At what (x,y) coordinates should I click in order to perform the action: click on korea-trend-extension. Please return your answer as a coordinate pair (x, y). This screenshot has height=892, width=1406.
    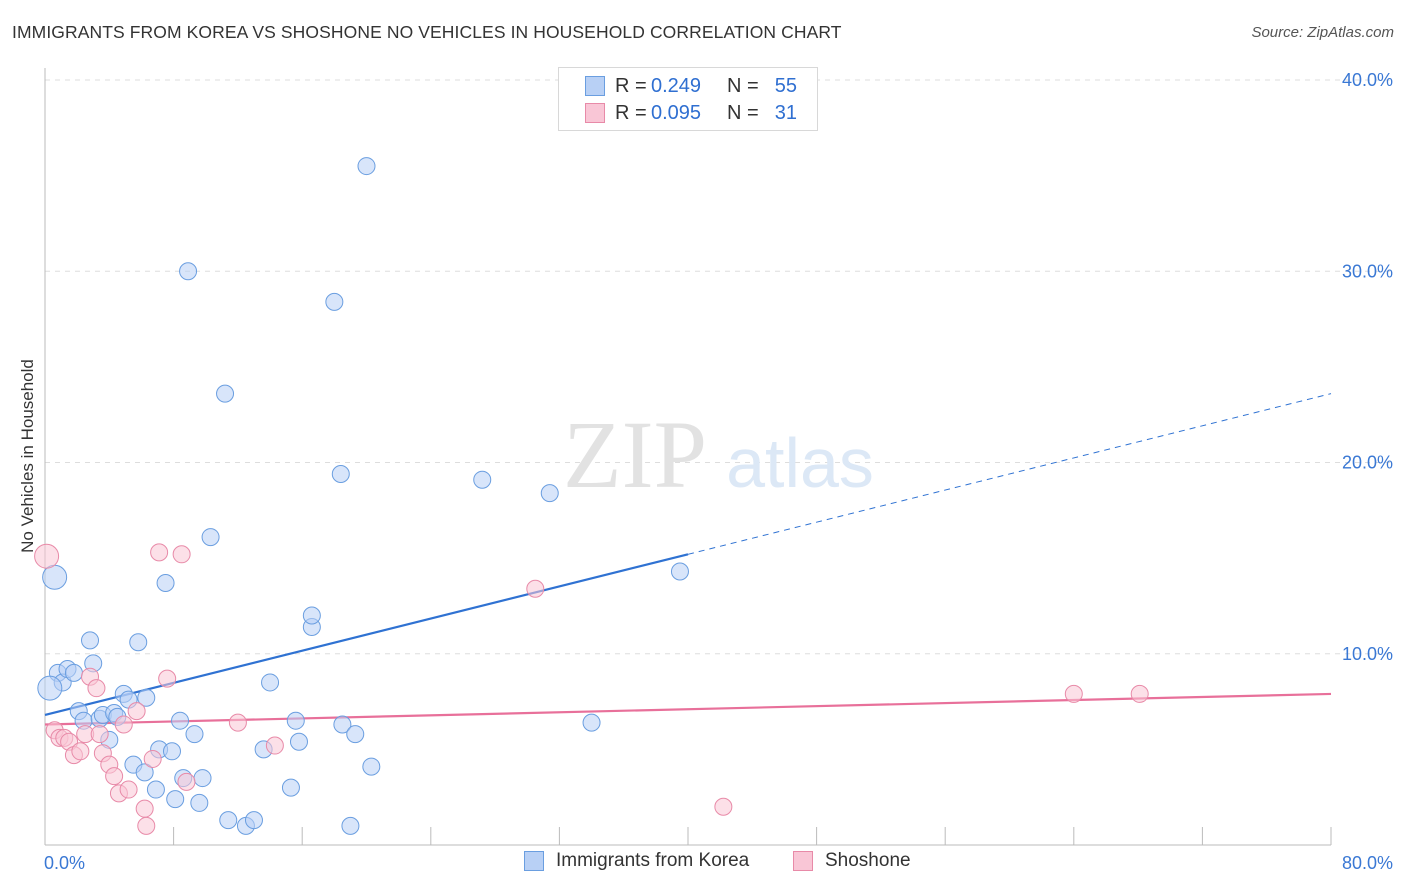
    Looking at the image, I should click on (1009, 474).